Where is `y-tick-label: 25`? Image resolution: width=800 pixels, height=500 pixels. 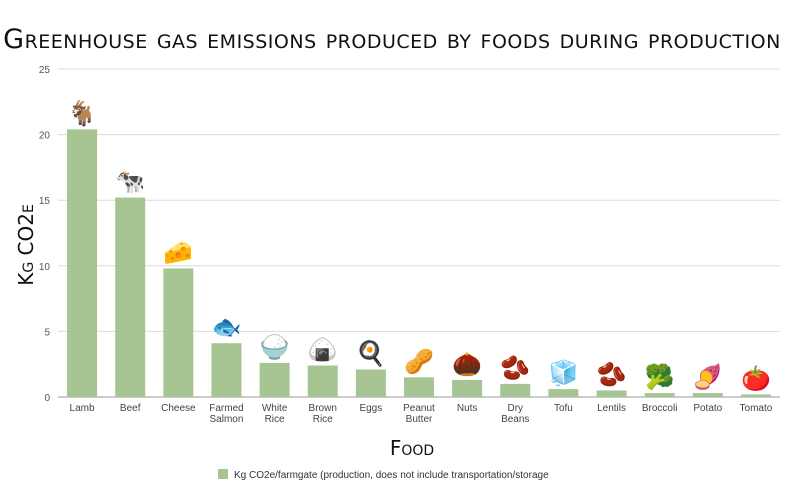 y-tick-label: 25 is located at coordinates (45, 70).